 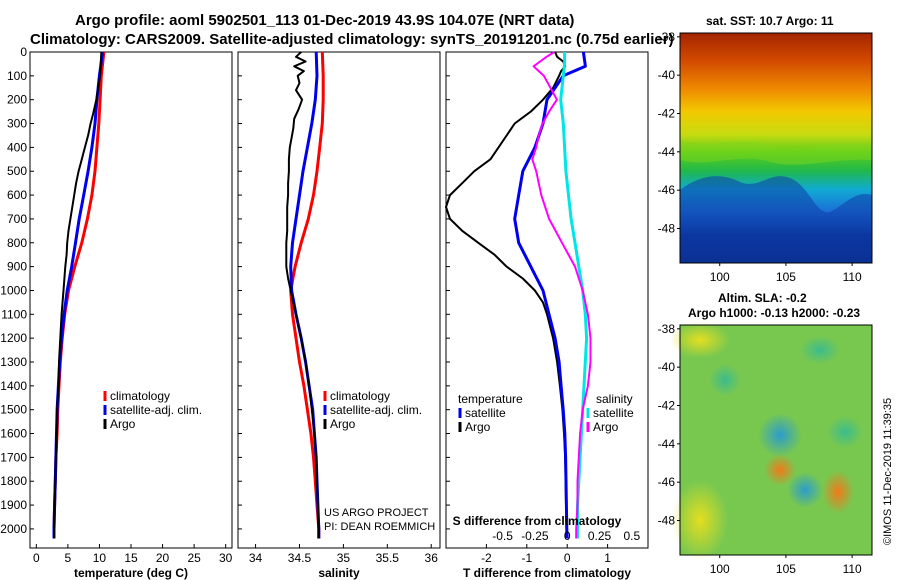 What do you see at coordinates (535, 536) in the screenshot?
I see `x2-tick-label: -0.25` at bounding box center [535, 536].